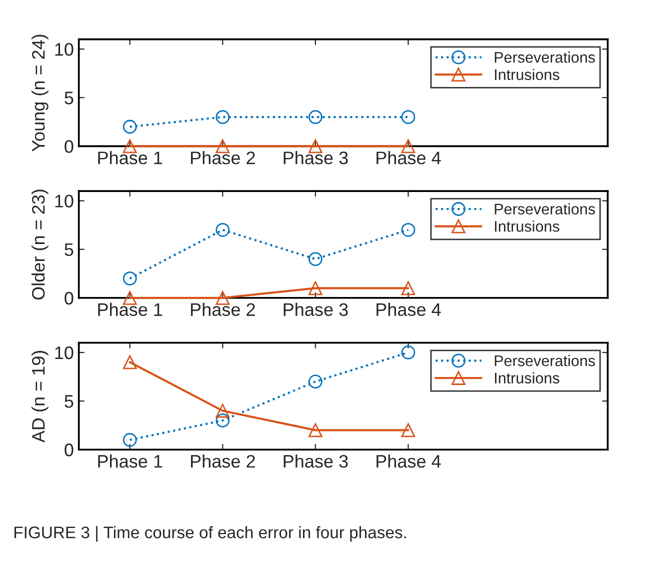 The height and width of the screenshot is (562, 657). What do you see at coordinates (40, 245) in the screenshot?
I see `y-axis-title: Older (n = 23)` at bounding box center [40, 245].